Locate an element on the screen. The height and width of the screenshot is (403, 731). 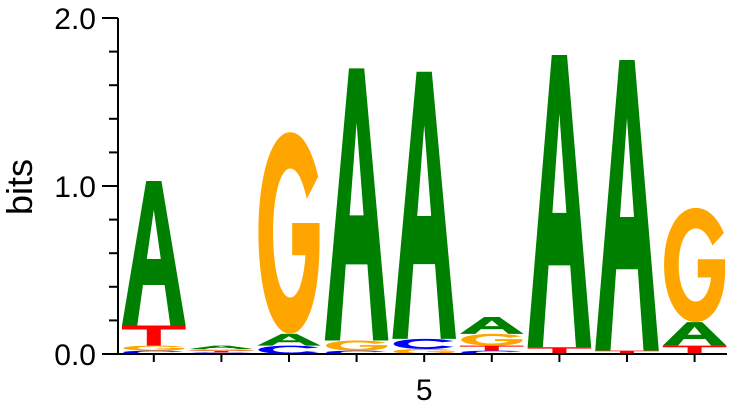
y-tick-label: 2.0 is located at coordinates (75, 19).